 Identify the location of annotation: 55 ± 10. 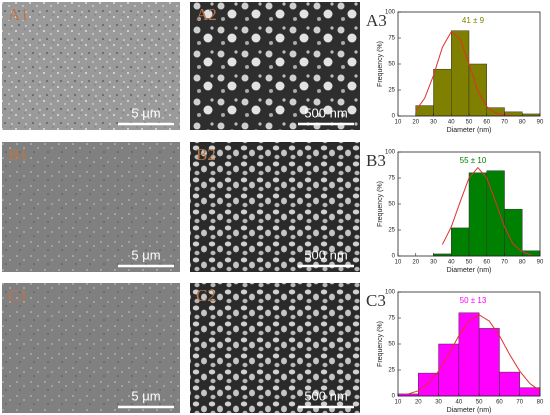
(473, 160).